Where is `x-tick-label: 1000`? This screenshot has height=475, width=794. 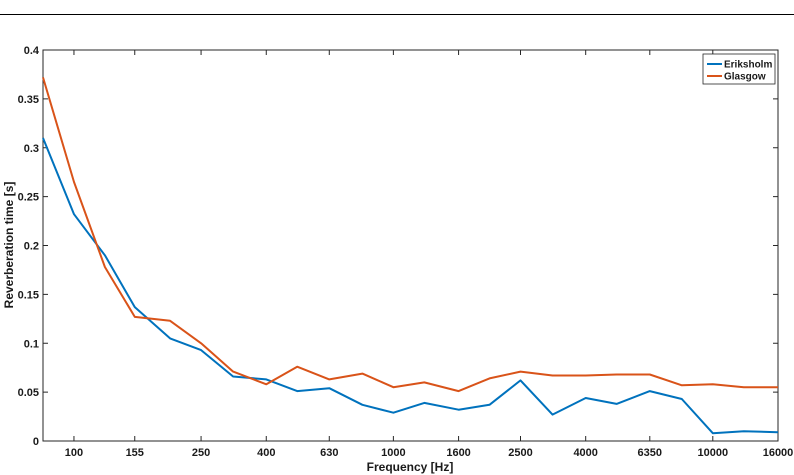
x-tick-label: 1000 is located at coordinates (393, 453).